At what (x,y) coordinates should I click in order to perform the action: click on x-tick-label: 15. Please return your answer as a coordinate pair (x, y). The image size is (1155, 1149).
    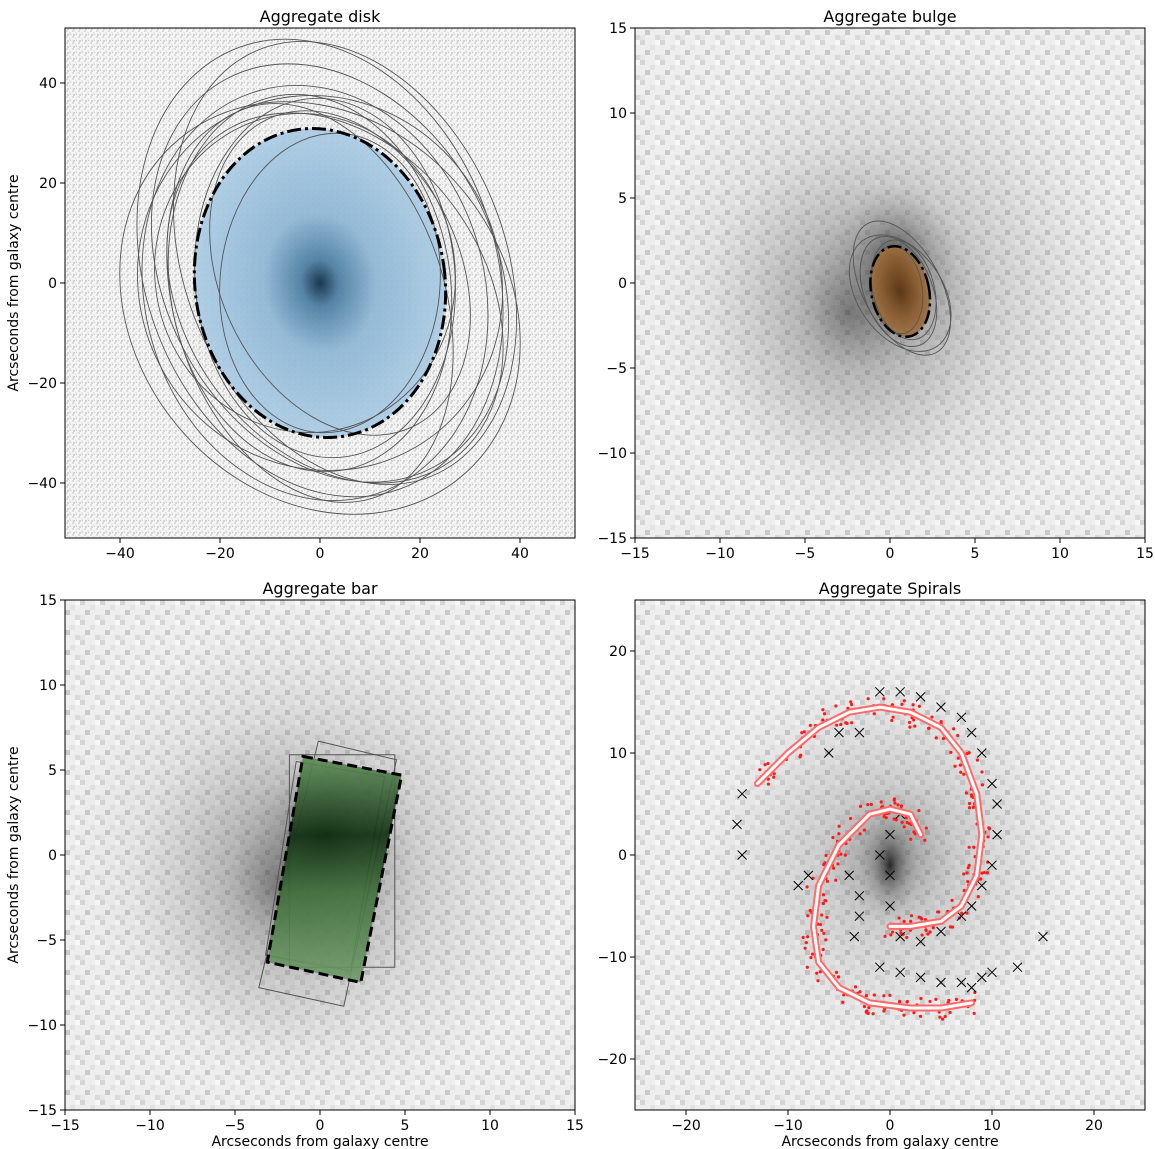
    Looking at the image, I should click on (1145, 554).